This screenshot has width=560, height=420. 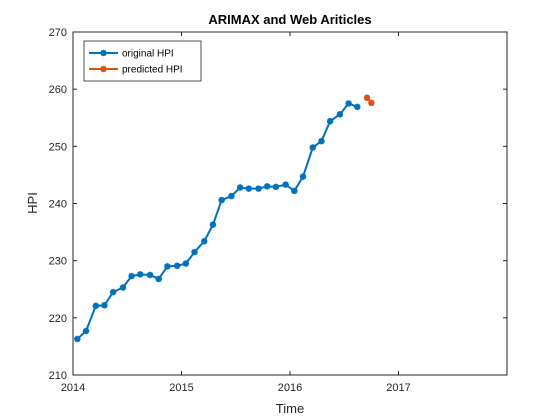 I want to click on legend-label: predicted HPI, so click(x=152, y=70).